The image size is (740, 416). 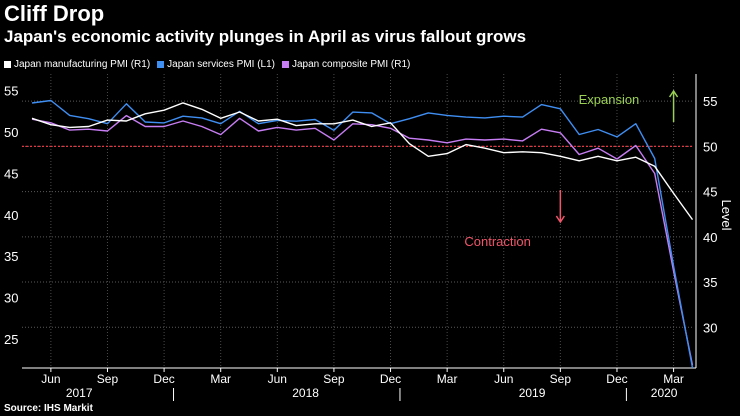 I want to click on left-tick-25: 25, so click(x=11, y=339).